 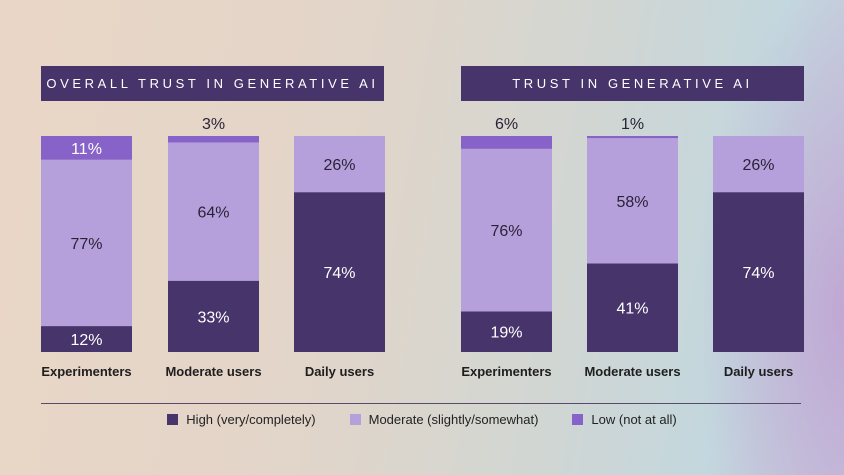 What do you see at coordinates (251, 419) in the screenshot?
I see `legend-label: High (very/completely)` at bounding box center [251, 419].